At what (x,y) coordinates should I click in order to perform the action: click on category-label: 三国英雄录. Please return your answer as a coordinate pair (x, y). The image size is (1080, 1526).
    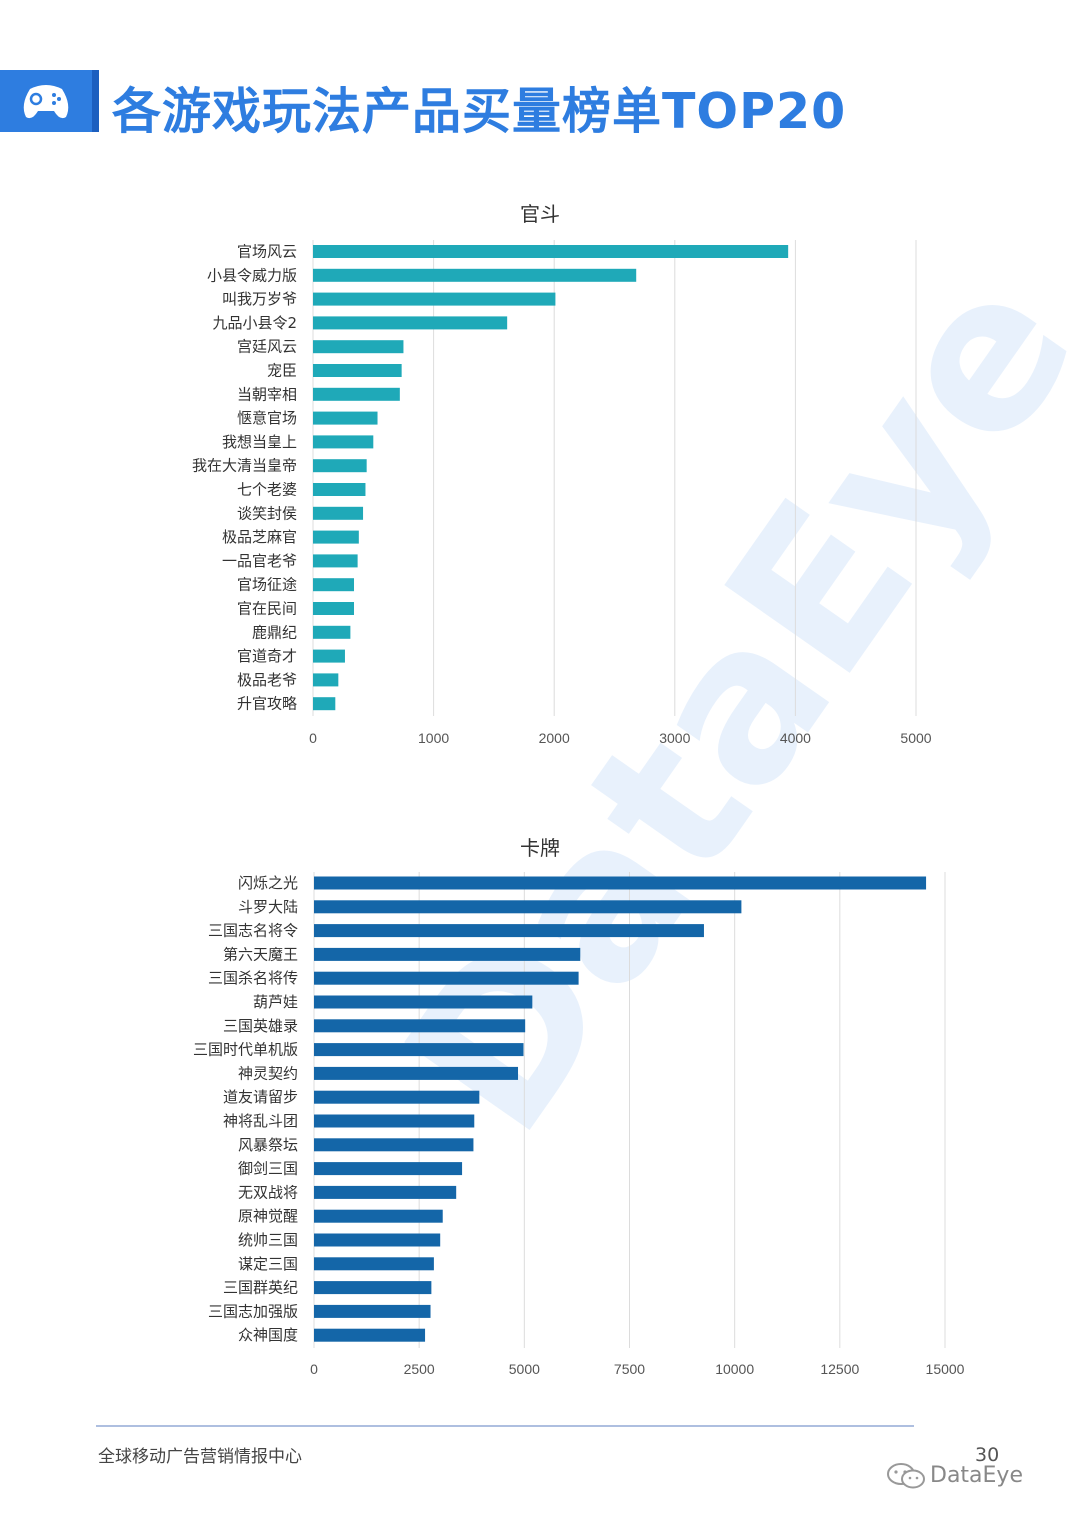
    Looking at the image, I should click on (260, 1026).